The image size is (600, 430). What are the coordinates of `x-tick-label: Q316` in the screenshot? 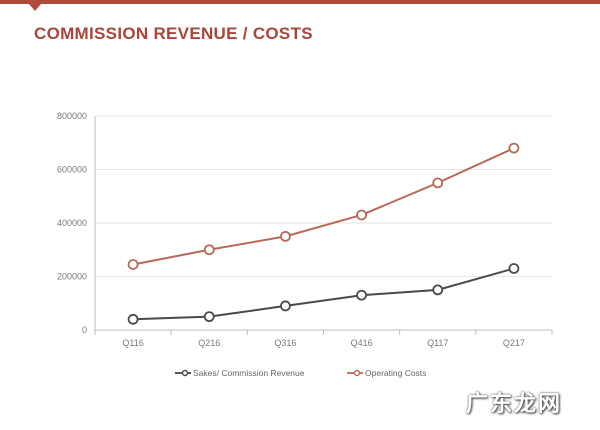 It's located at (285, 343).